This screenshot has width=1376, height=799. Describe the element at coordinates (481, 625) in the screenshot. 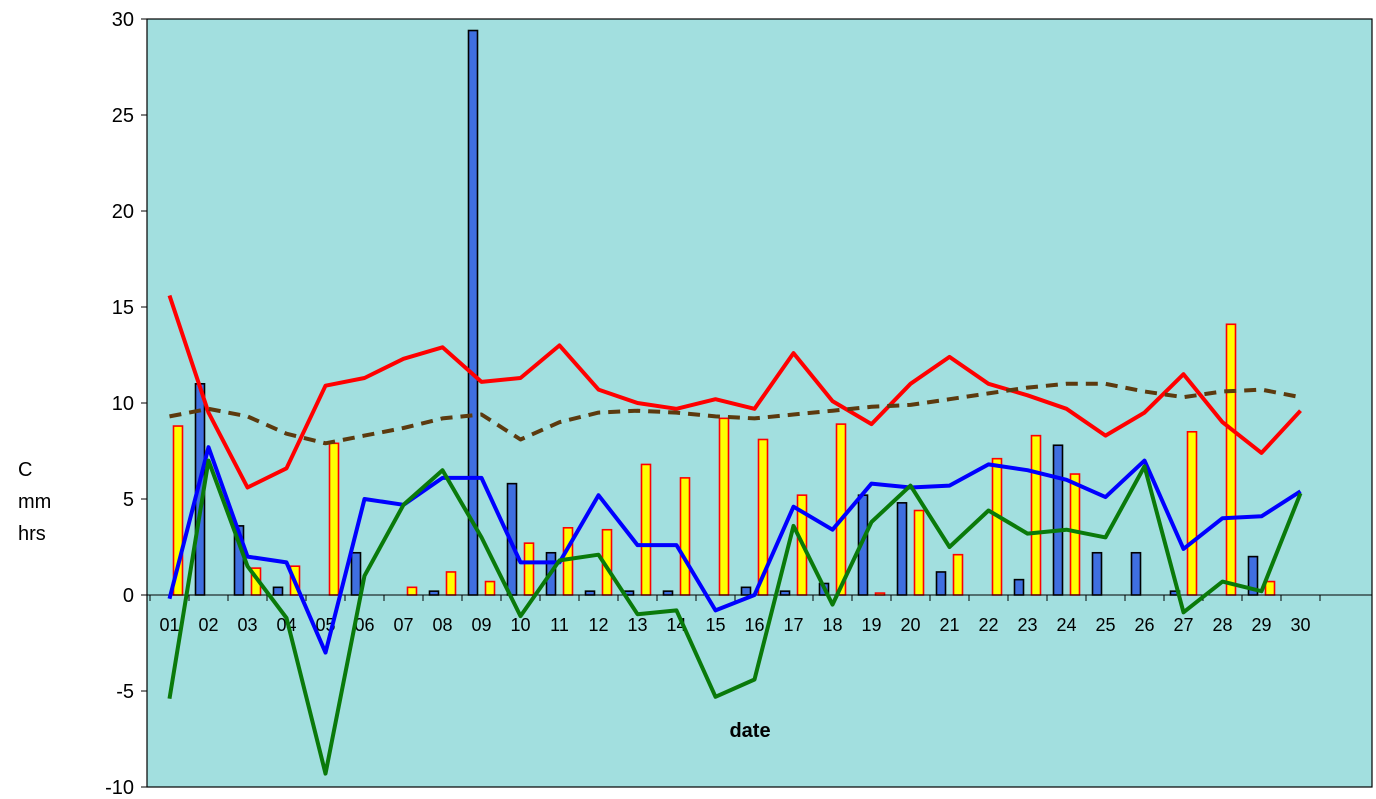

I see `x-tick-label: 09` at that location.